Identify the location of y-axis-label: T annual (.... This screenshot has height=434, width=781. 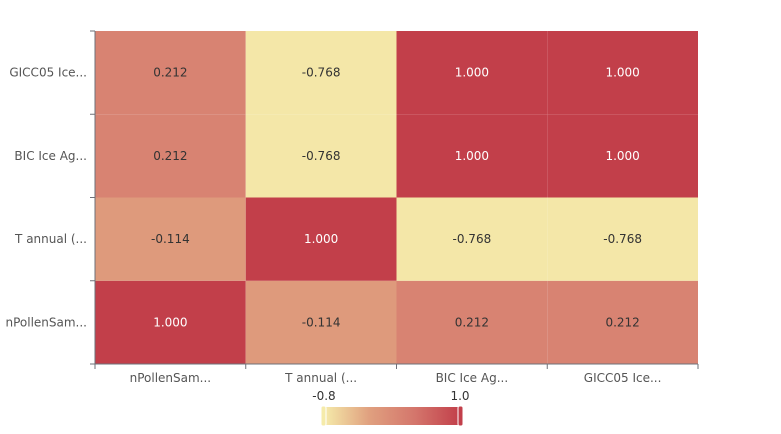
(50, 239).